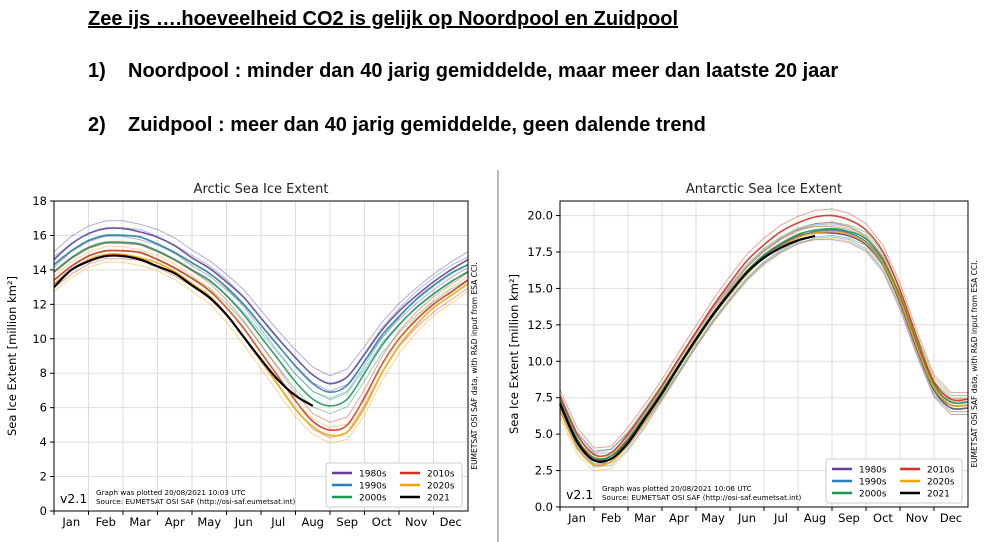 The height and width of the screenshot is (542, 1000). I want to click on series-spread-1990s, so click(261, 306).